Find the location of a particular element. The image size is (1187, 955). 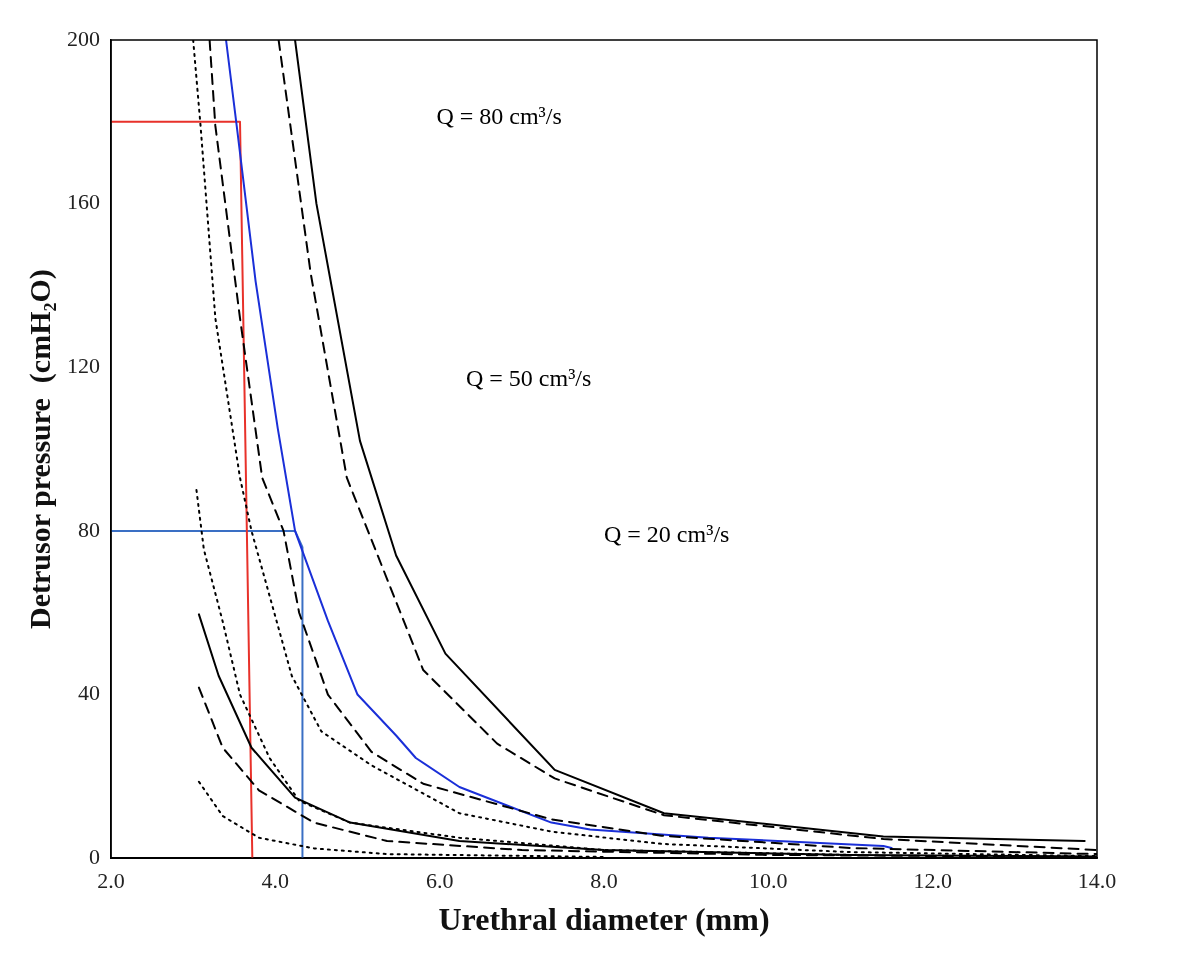

x-tick-label: 2.0 is located at coordinates (111, 881).